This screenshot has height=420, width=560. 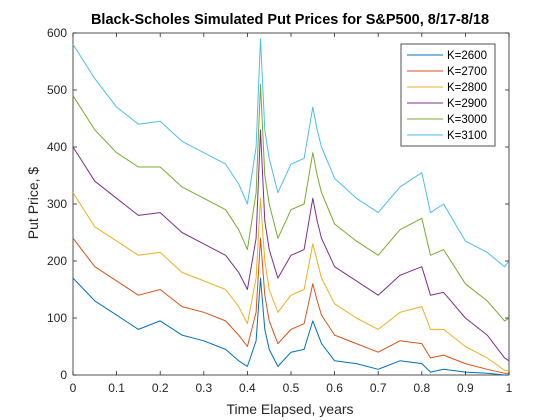 What do you see at coordinates (467, 104) in the screenshot?
I see `legend-label-3: K=2900` at bounding box center [467, 104].